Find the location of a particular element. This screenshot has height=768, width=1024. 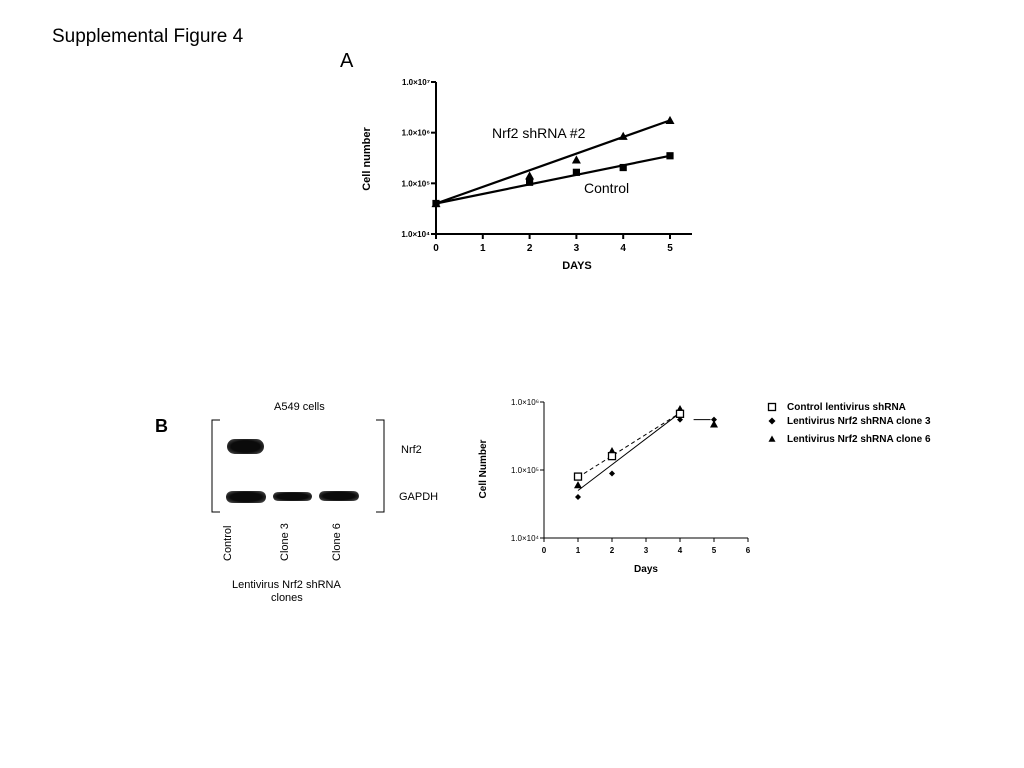

b-x-tick-label: 1 is located at coordinates (578, 550).